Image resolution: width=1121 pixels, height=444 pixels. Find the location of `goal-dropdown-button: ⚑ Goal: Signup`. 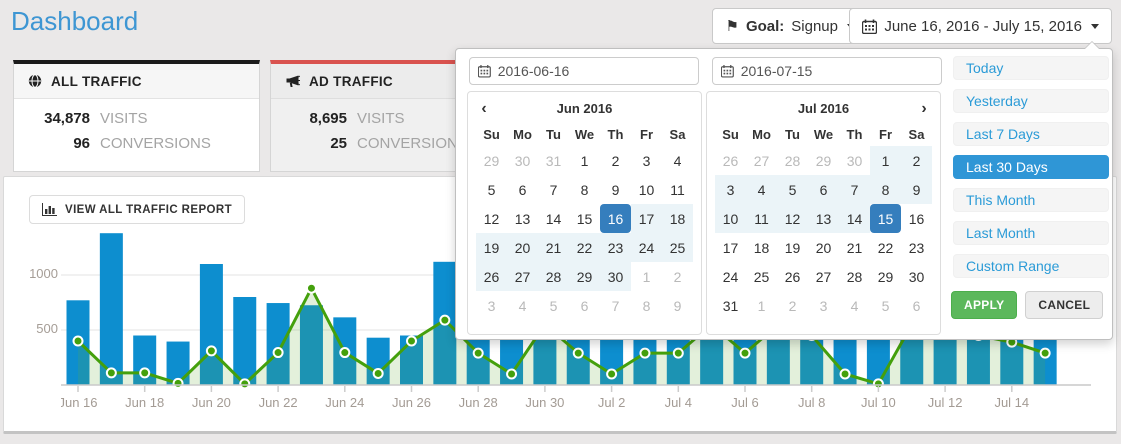

goal-dropdown-button: ⚑ Goal: Signup is located at coordinates (790, 26).